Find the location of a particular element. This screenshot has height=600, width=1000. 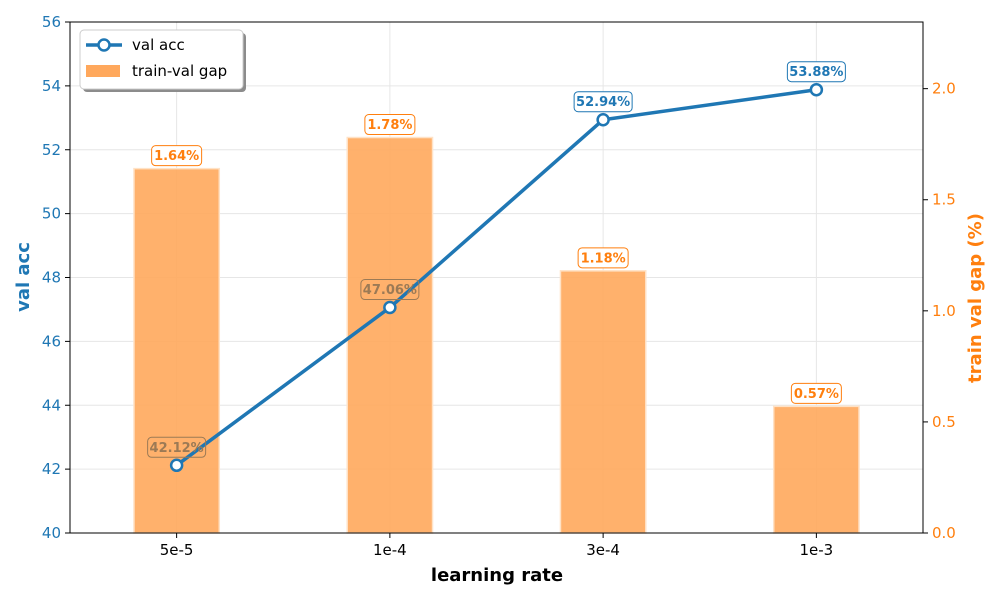

x-tick-label: 1e-3 is located at coordinates (817, 550).